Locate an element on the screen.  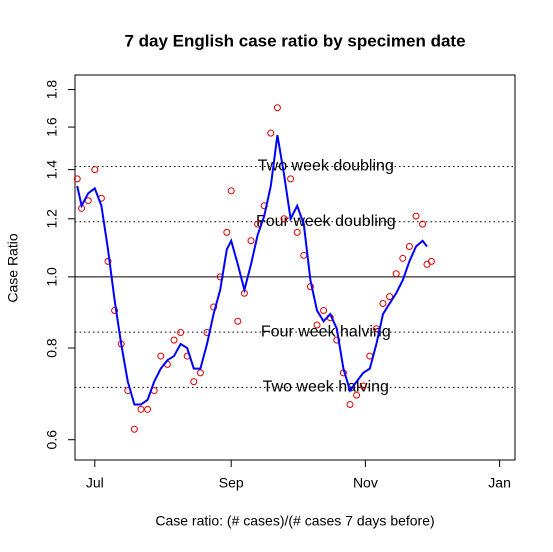
reference-label: Two week doubling is located at coordinates (326, 166).